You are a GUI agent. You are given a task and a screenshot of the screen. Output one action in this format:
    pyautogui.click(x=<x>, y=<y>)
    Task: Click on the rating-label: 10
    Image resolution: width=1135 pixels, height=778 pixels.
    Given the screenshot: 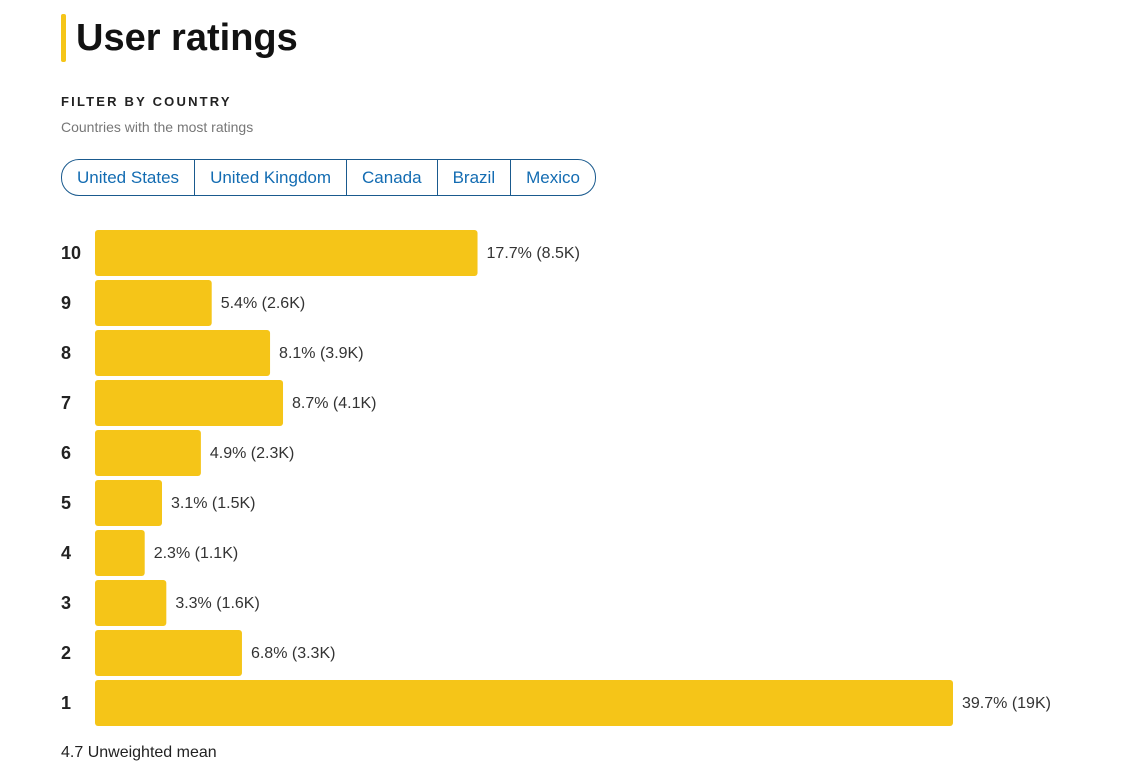 What is the action you would take?
    pyautogui.click(x=71, y=253)
    